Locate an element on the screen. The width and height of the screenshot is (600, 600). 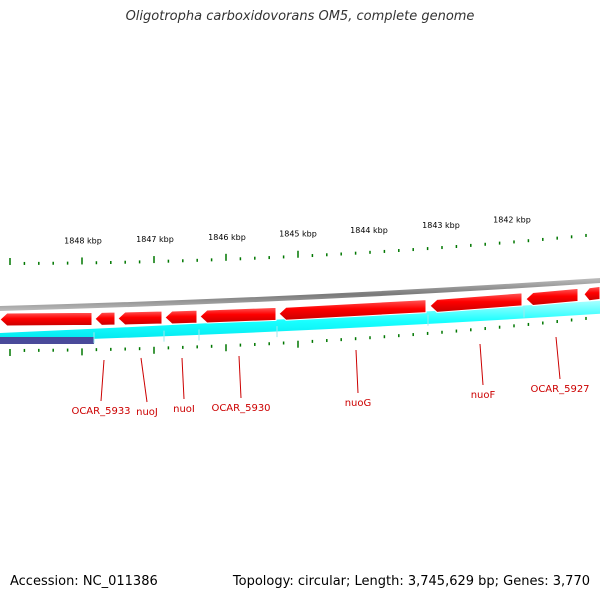
gene-label: OCAR_5933 is located at coordinates (100, 411).